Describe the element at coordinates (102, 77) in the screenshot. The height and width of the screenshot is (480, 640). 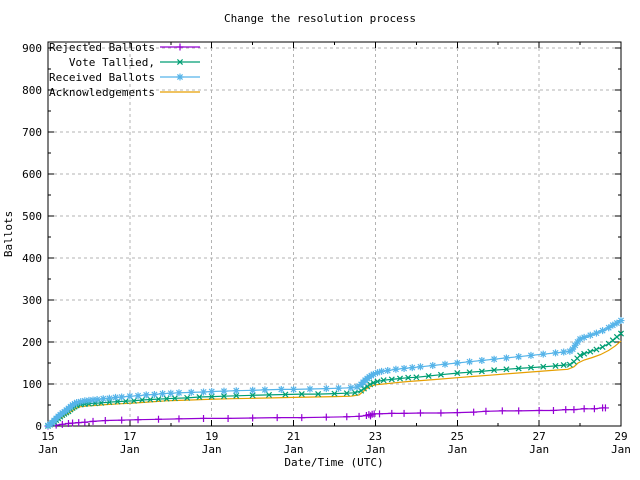
I see `legend-label: Received Ballots` at that location.